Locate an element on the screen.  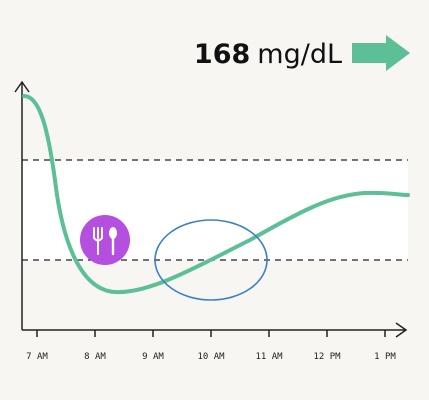
highlight-ellipse is located at coordinates (211, 260).